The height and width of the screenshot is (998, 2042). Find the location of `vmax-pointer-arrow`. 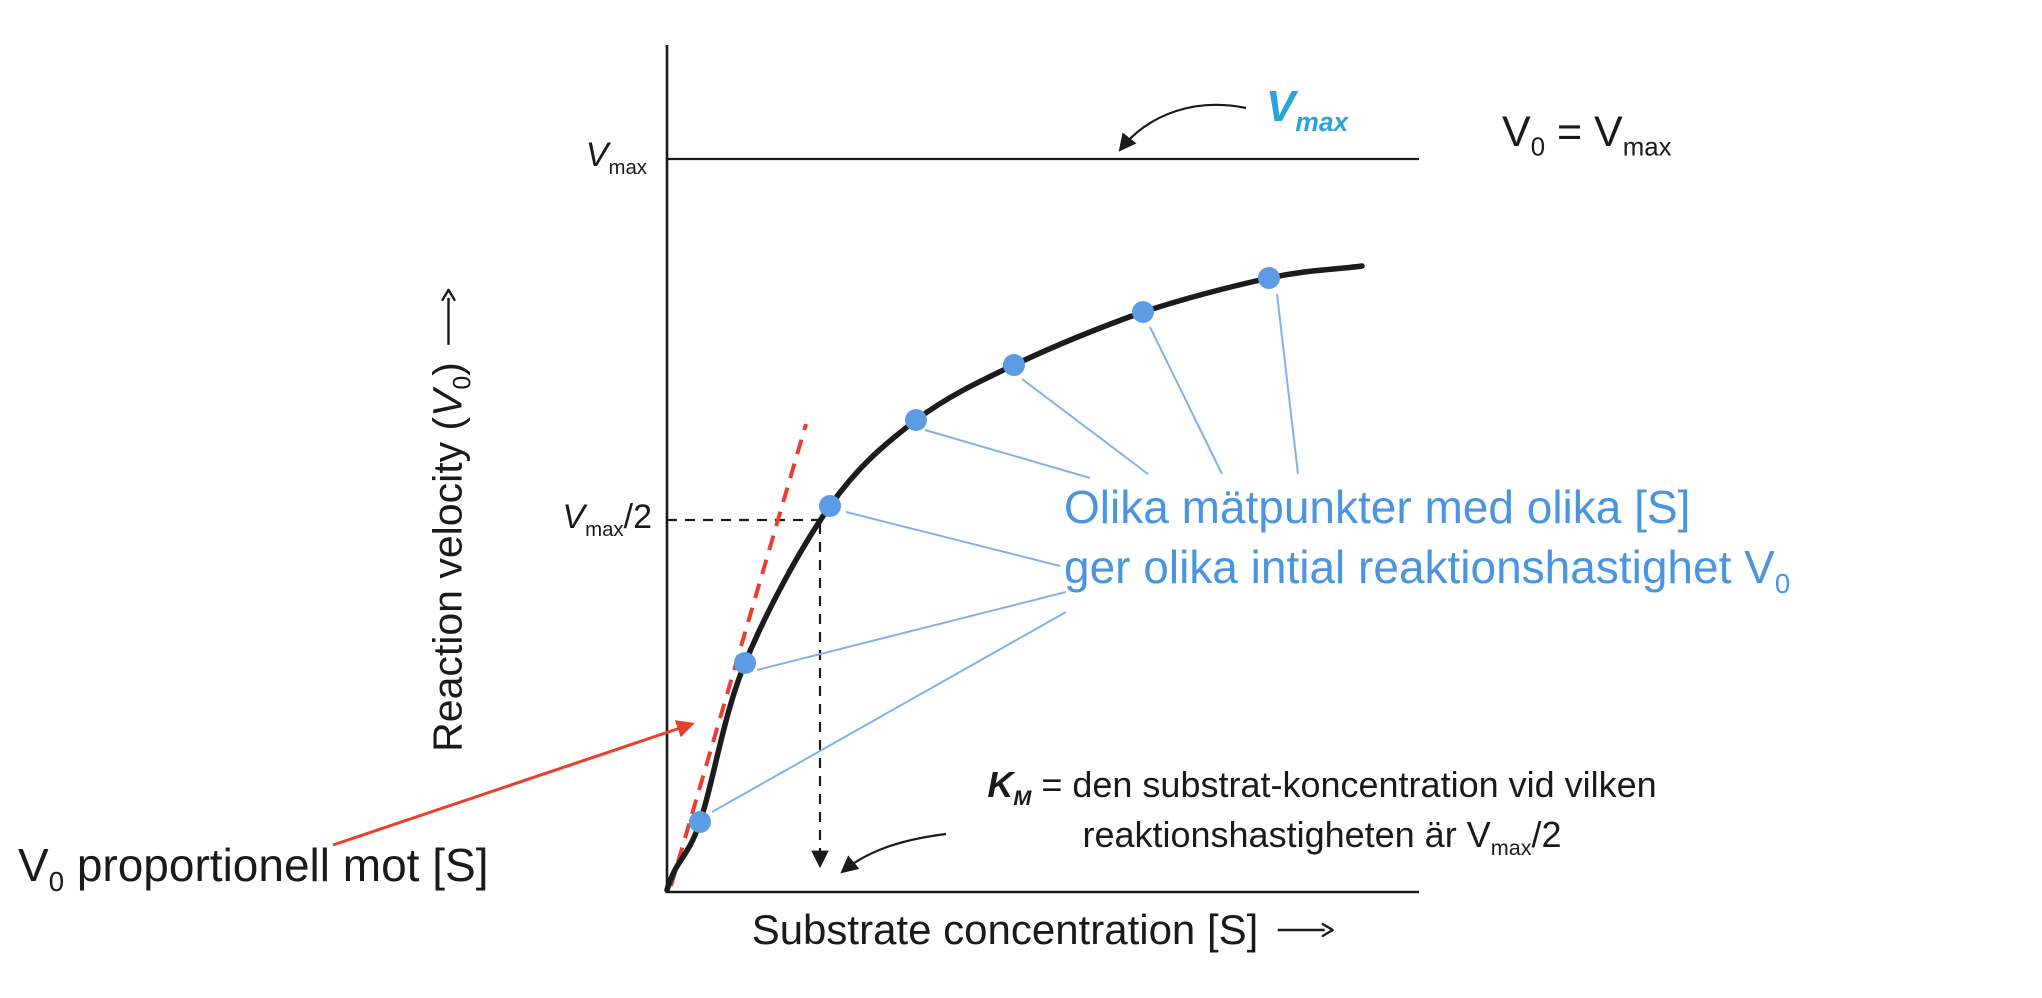

vmax-pointer-arrow is located at coordinates (1182, 127).